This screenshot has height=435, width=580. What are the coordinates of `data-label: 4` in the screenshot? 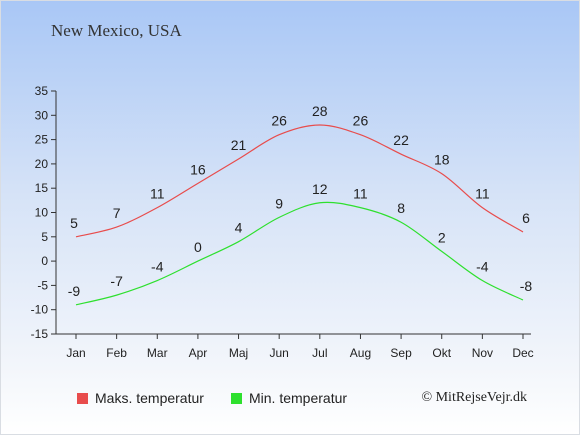 It's located at (239, 228).